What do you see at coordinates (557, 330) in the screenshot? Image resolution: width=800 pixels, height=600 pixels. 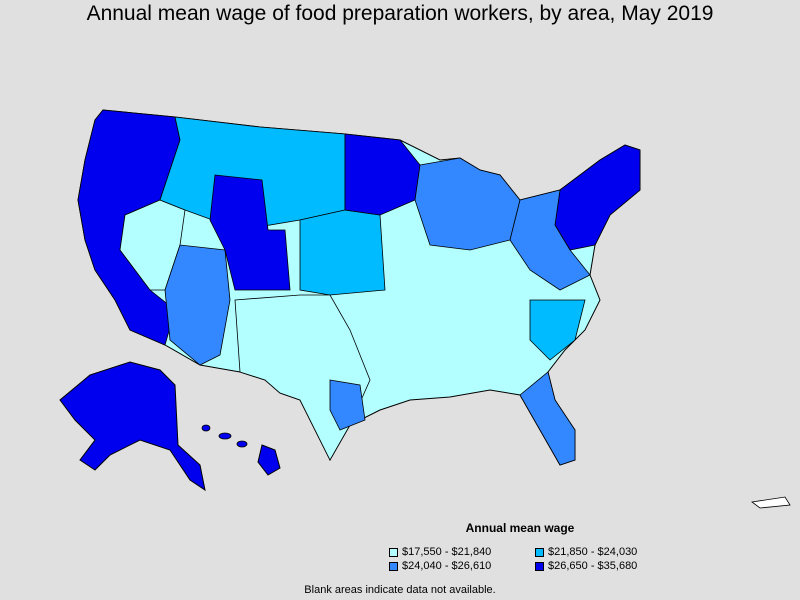 I see `carolinas-region` at bounding box center [557, 330].